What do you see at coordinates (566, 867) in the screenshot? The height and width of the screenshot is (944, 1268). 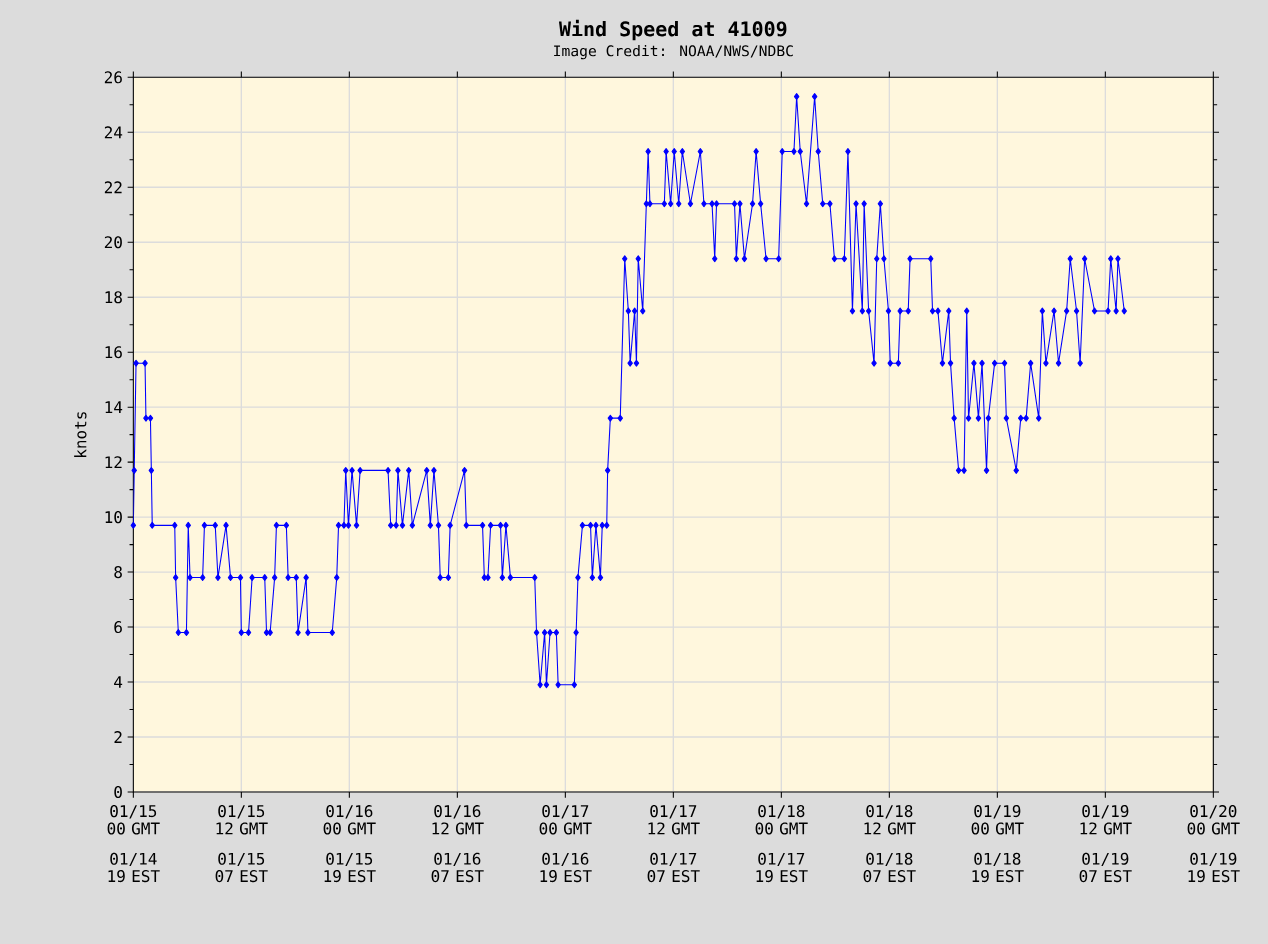 I see `x2-tick-label: 01/16 19 EST` at bounding box center [566, 867].